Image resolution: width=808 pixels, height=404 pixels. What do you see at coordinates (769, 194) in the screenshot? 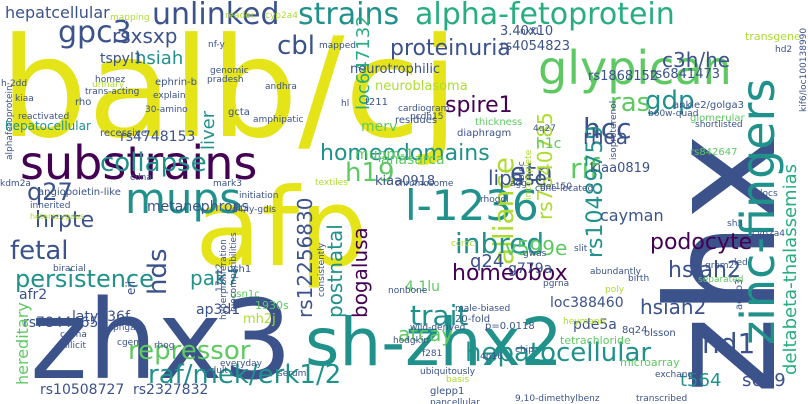
I see `word-locs: locs` at bounding box center [769, 194].